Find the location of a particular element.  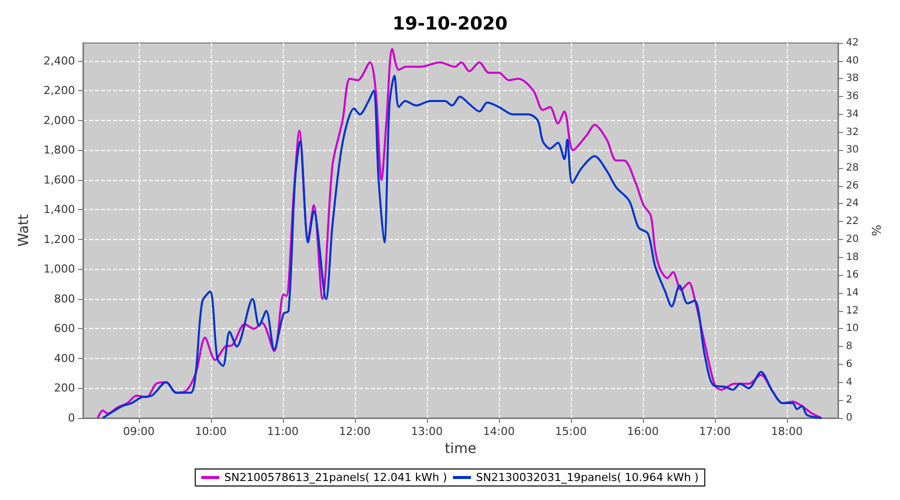

y-axis-title: Watt is located at coordinates (24, 230).